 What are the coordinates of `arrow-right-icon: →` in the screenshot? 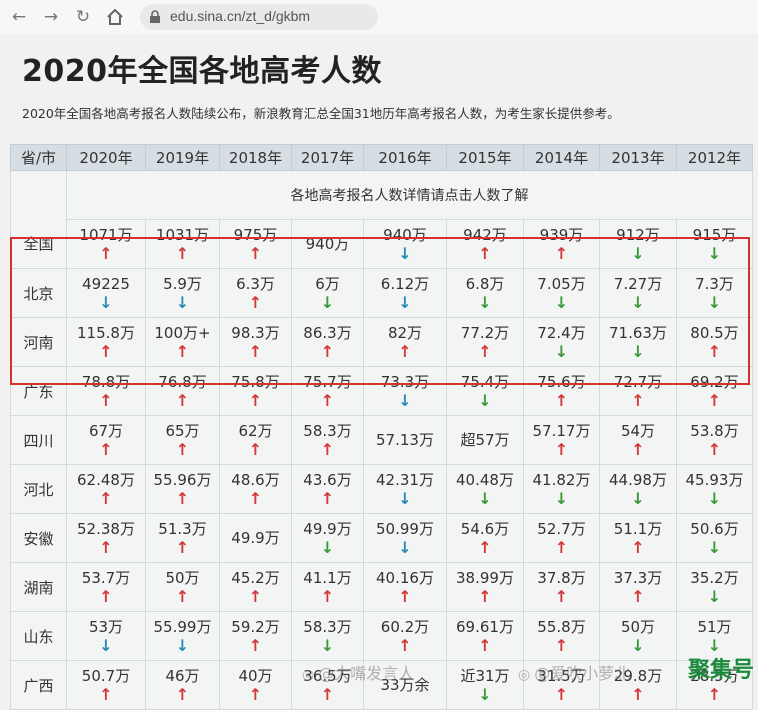 It's located at (51, 17).